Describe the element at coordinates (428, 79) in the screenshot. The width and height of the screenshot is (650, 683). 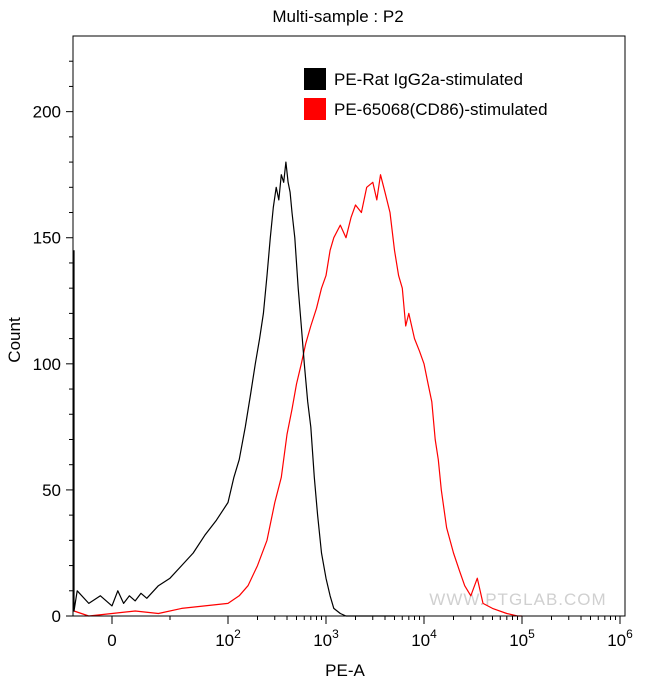
I see `legend-label: PE-Rat IgG2a-stimulated` at that location.